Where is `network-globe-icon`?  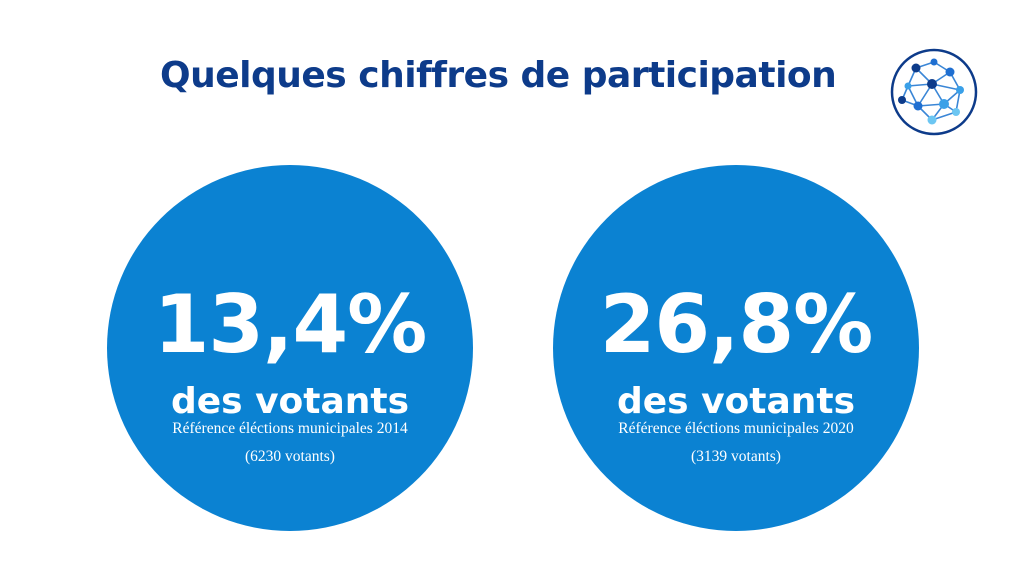 network-globe-icon is located at coordinates (934, 92).